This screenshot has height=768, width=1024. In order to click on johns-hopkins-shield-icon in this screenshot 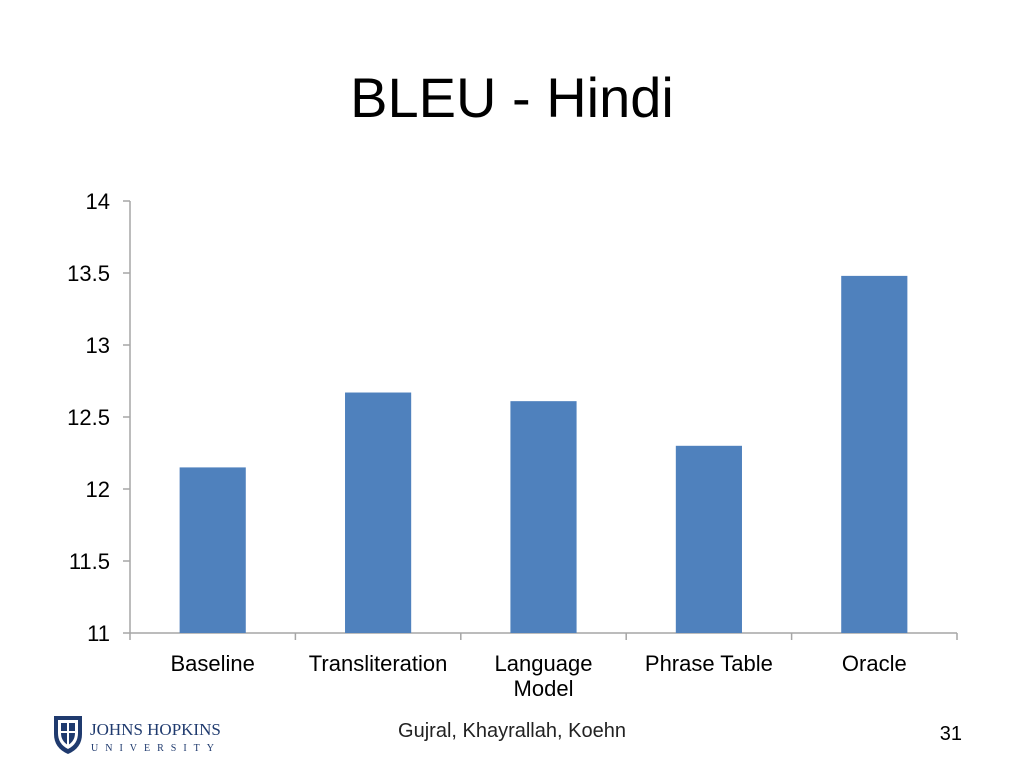, I will do `click(68, 735)`.